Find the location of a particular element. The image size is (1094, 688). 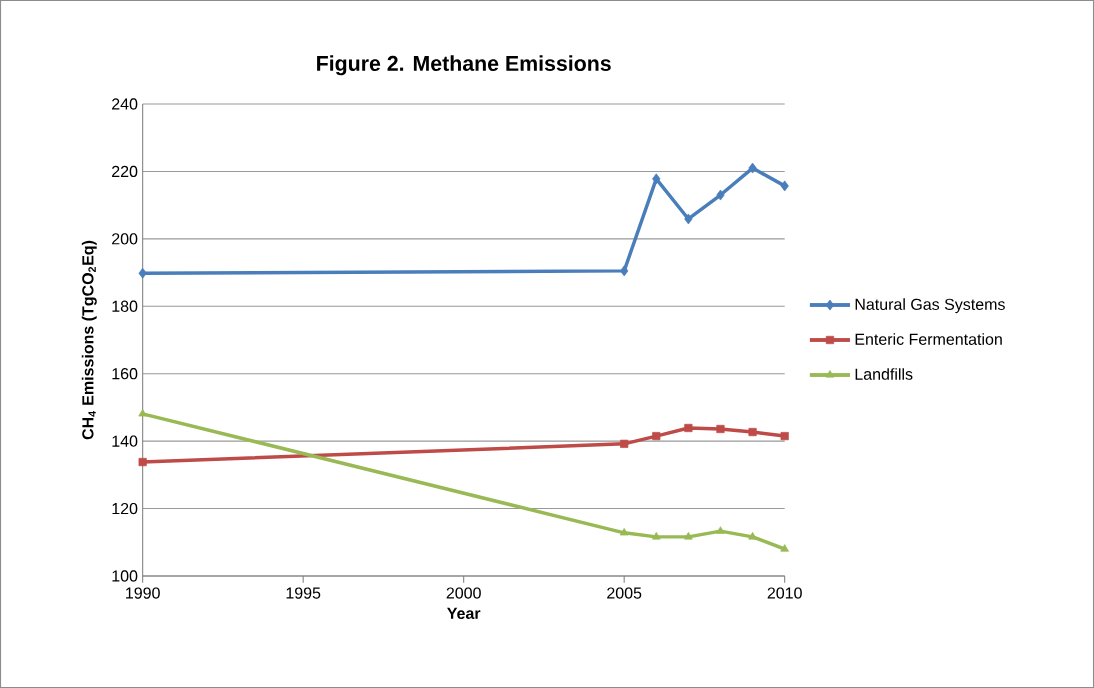

legend-label: Landfills is located at coordinates (884, 374).